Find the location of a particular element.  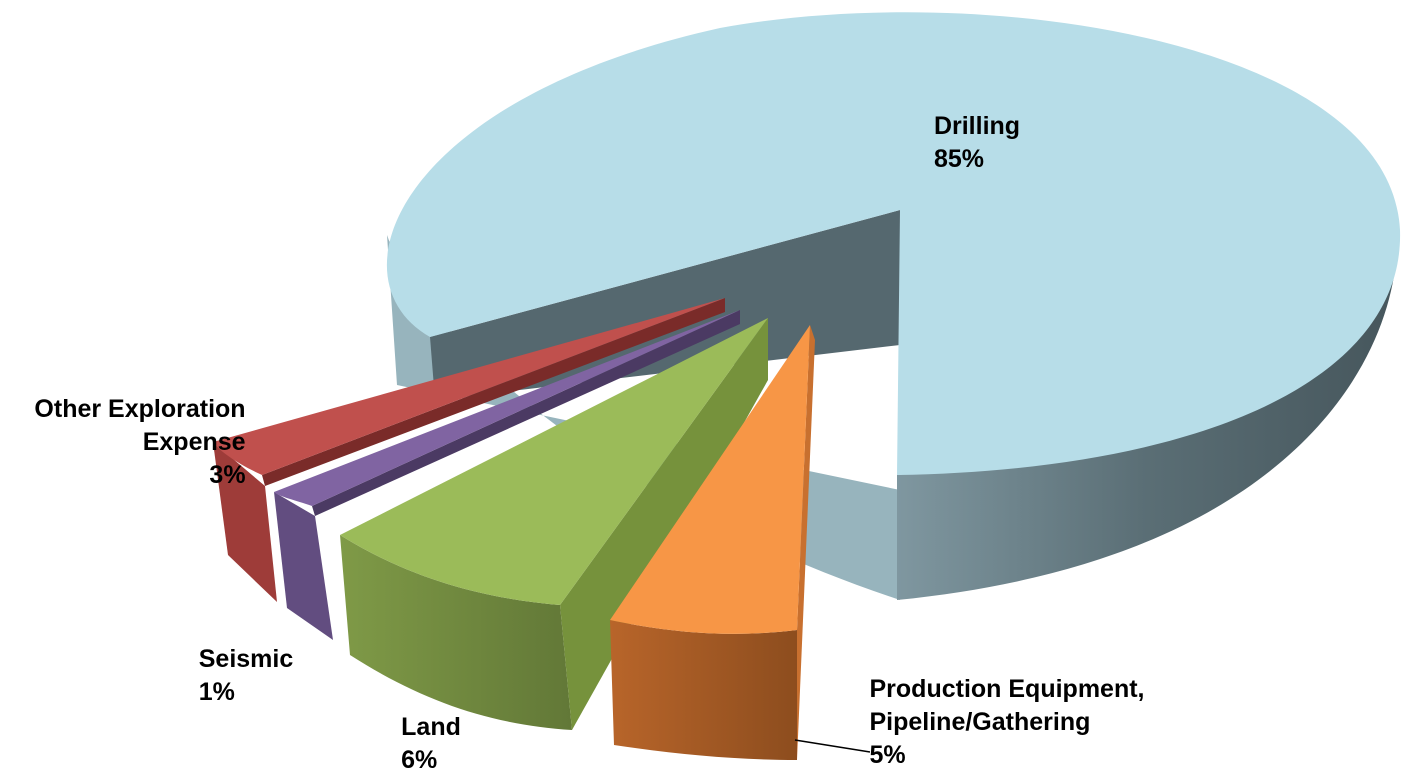

label-production-equipment-name-2: Pipeline/Gathering is located at coordinates (980, 722).